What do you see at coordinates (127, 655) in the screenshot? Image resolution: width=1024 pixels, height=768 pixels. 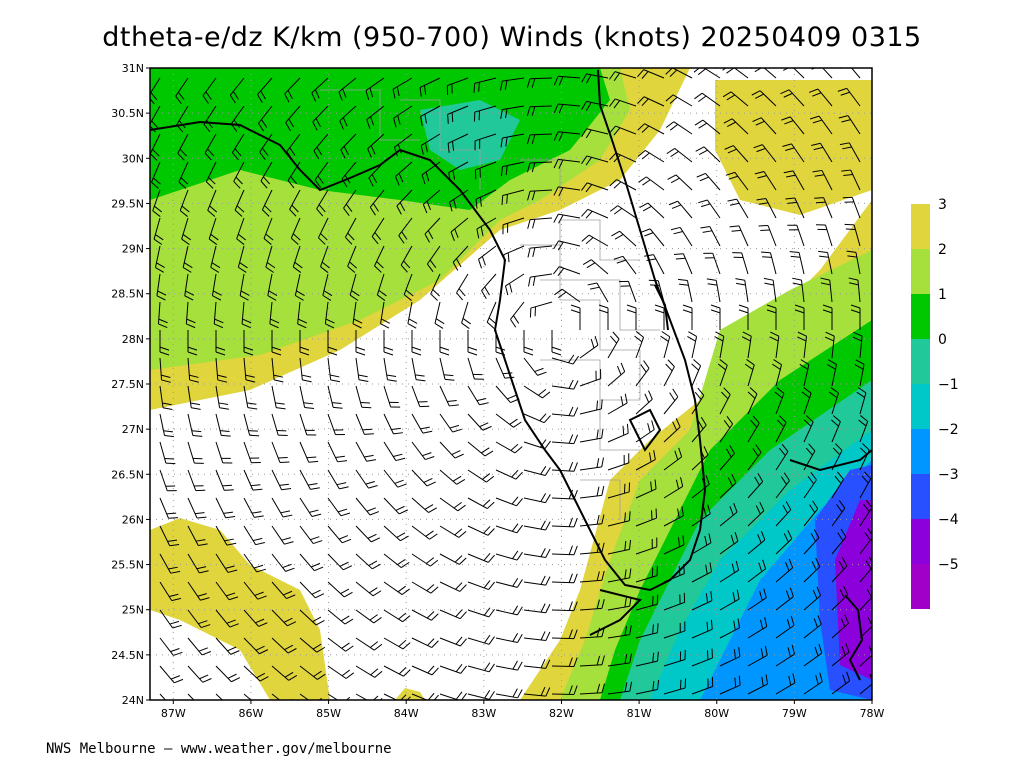 I see `lat-tick-label: 24.5N` at bounding box center [127, 655].